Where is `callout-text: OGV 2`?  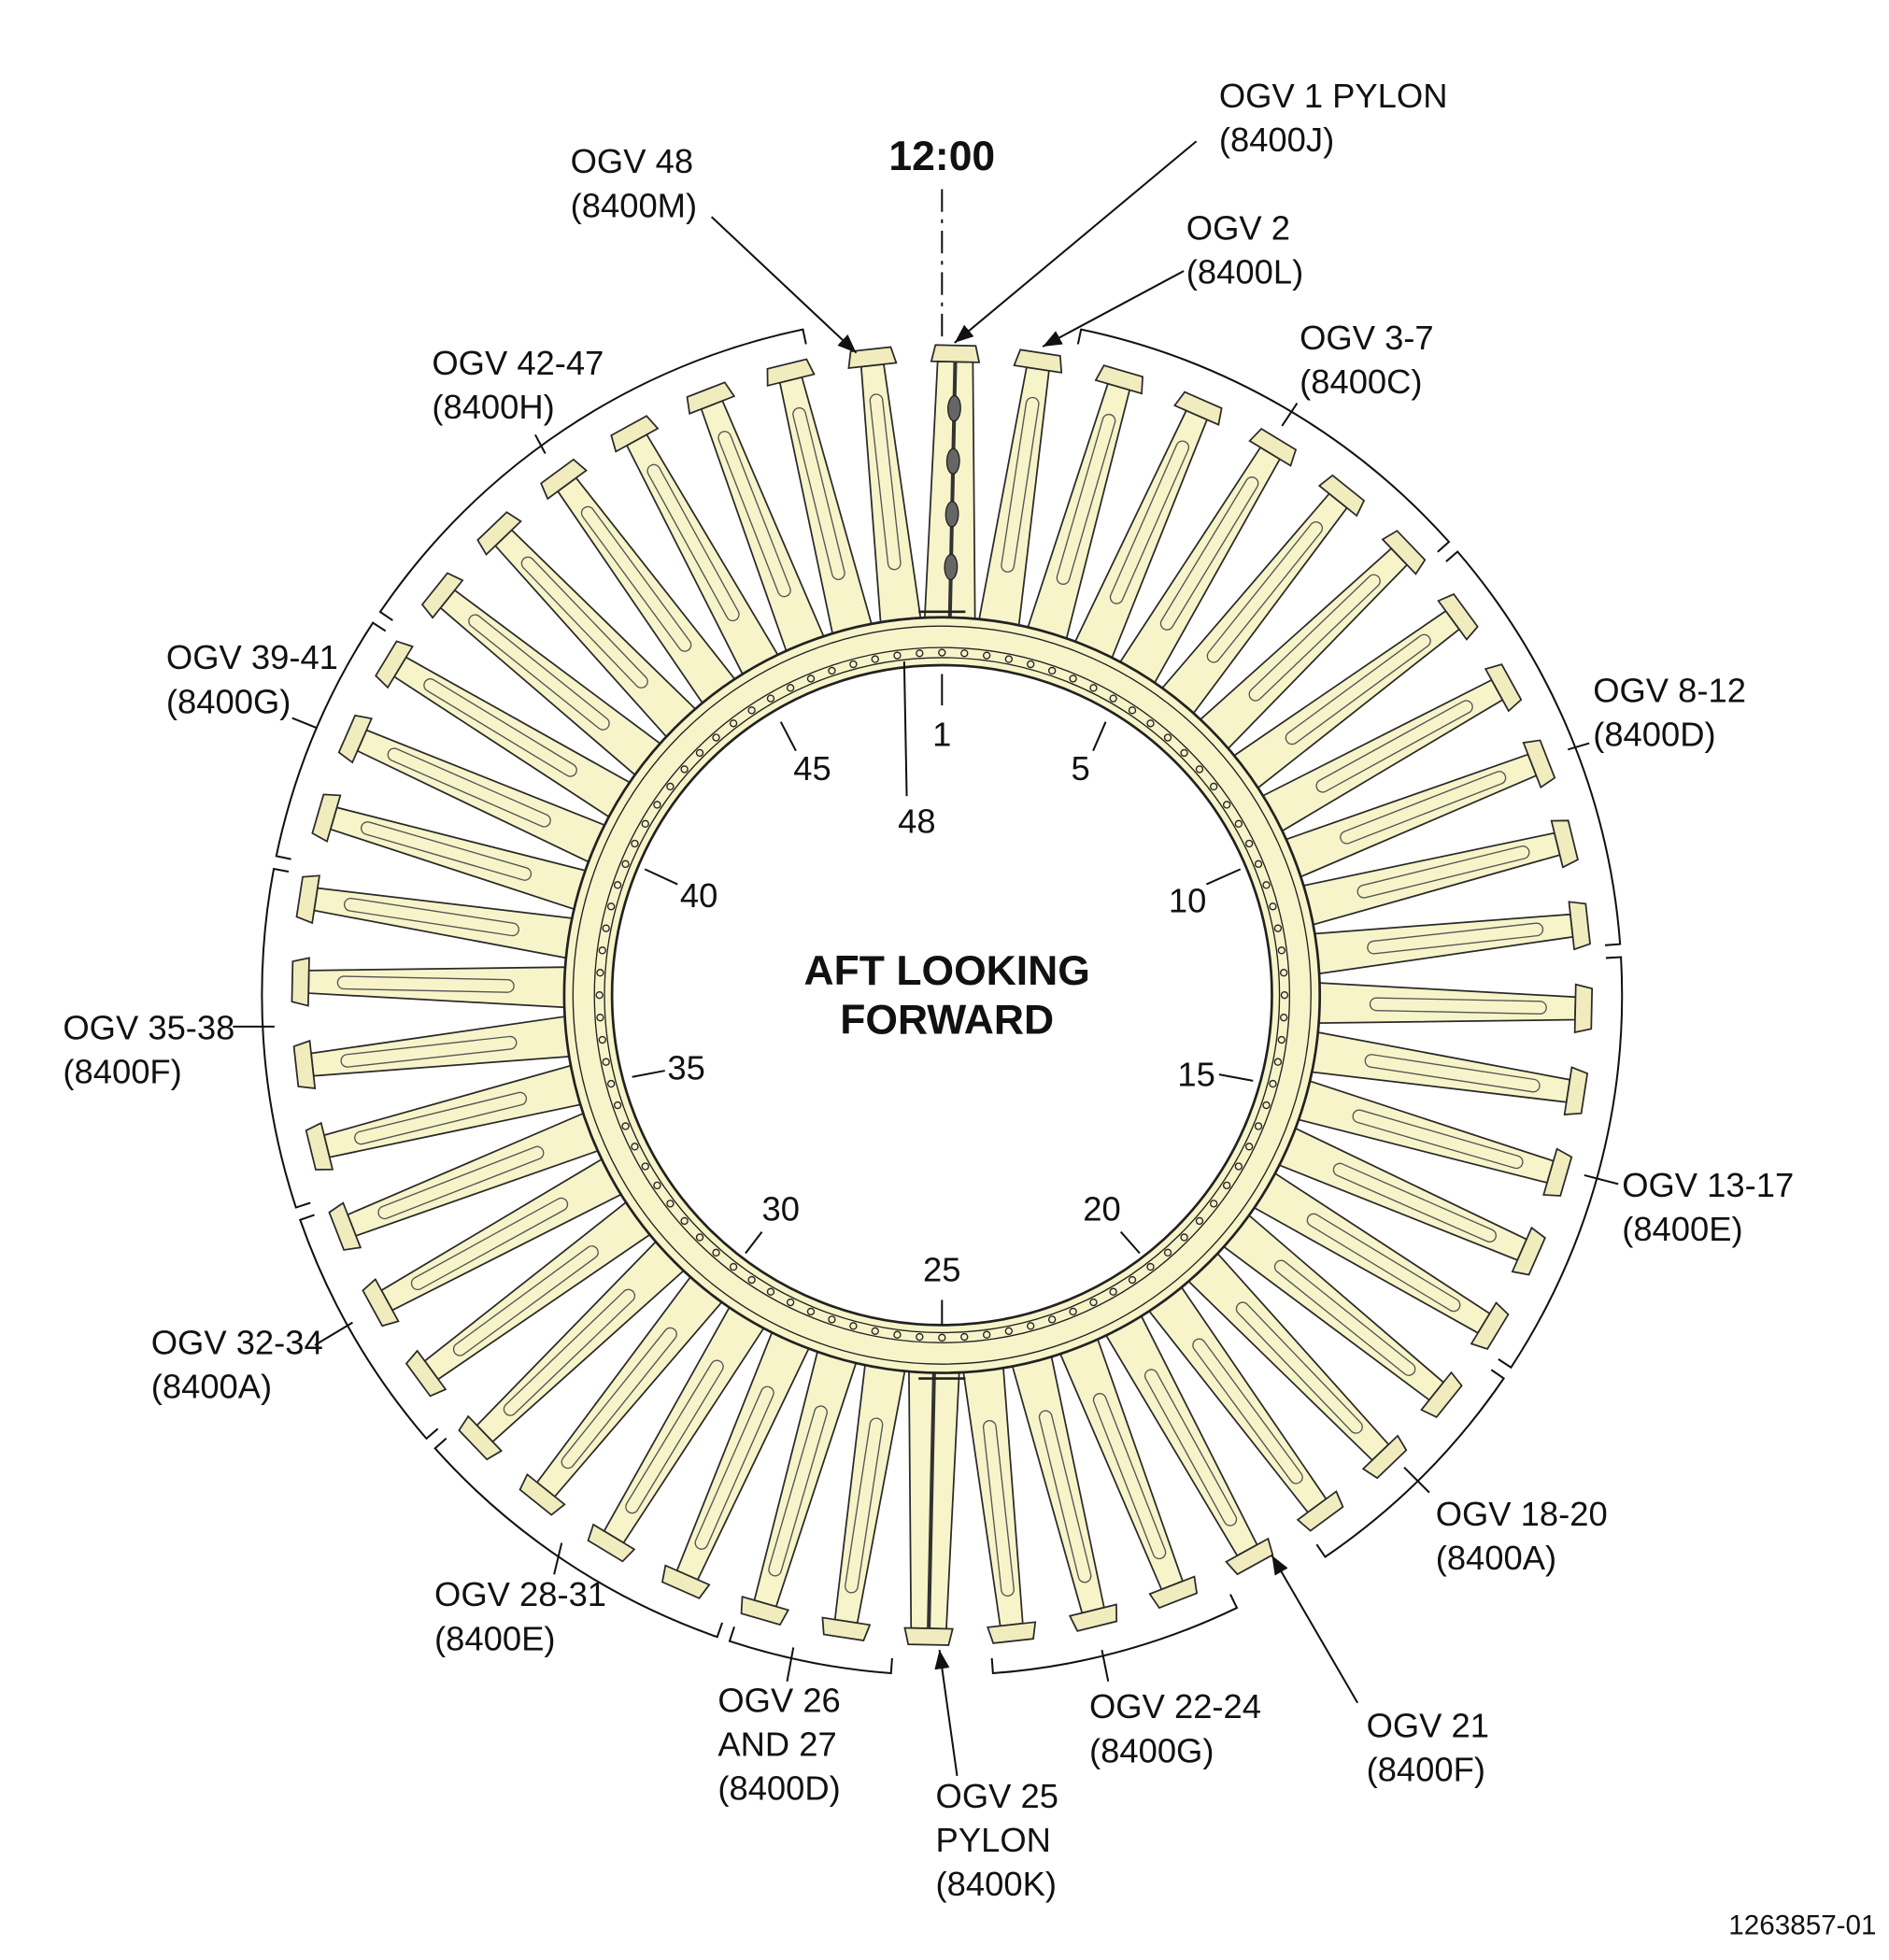
callout-text: OGV 2 is located at coordinates (1238, 228).